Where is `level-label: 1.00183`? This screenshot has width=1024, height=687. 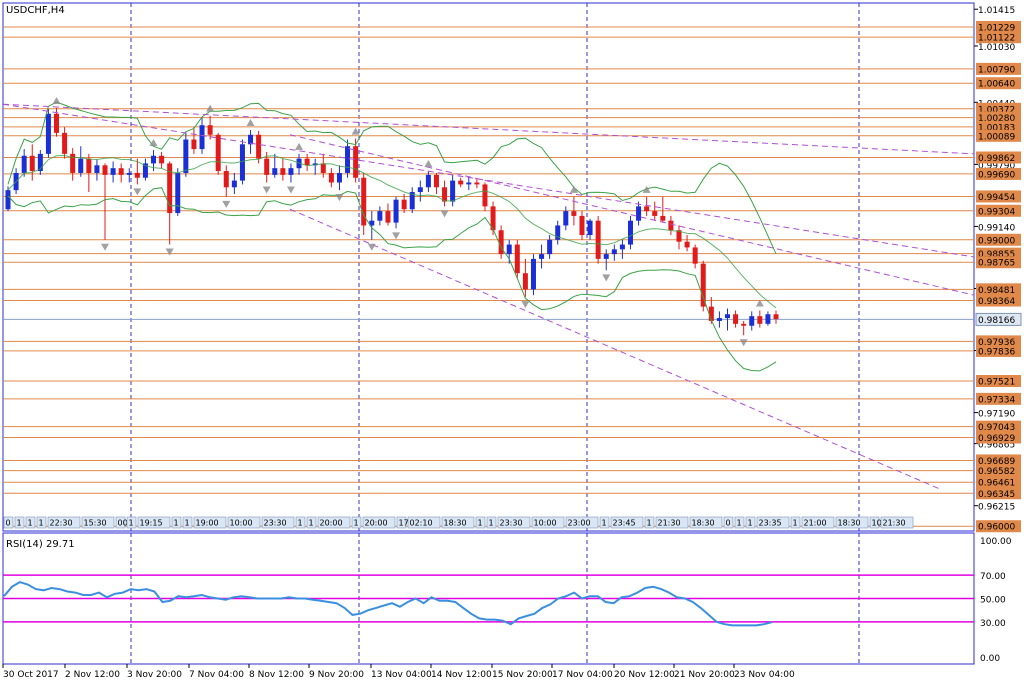
level-label: 1.00183 is located at coordinates (996, 128).